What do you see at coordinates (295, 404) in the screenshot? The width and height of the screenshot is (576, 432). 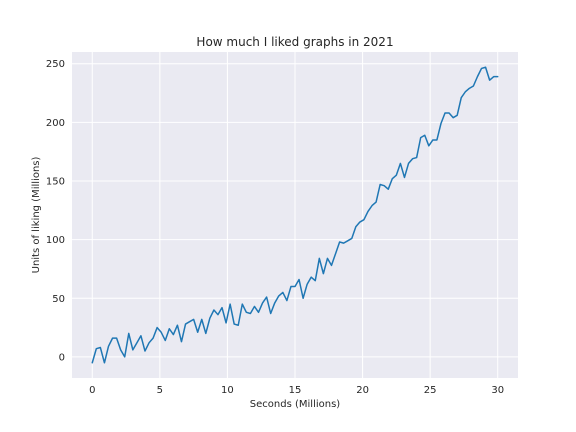 I see `x-axis-label: Seconds (Millions)` at bounding box center [295, 404].